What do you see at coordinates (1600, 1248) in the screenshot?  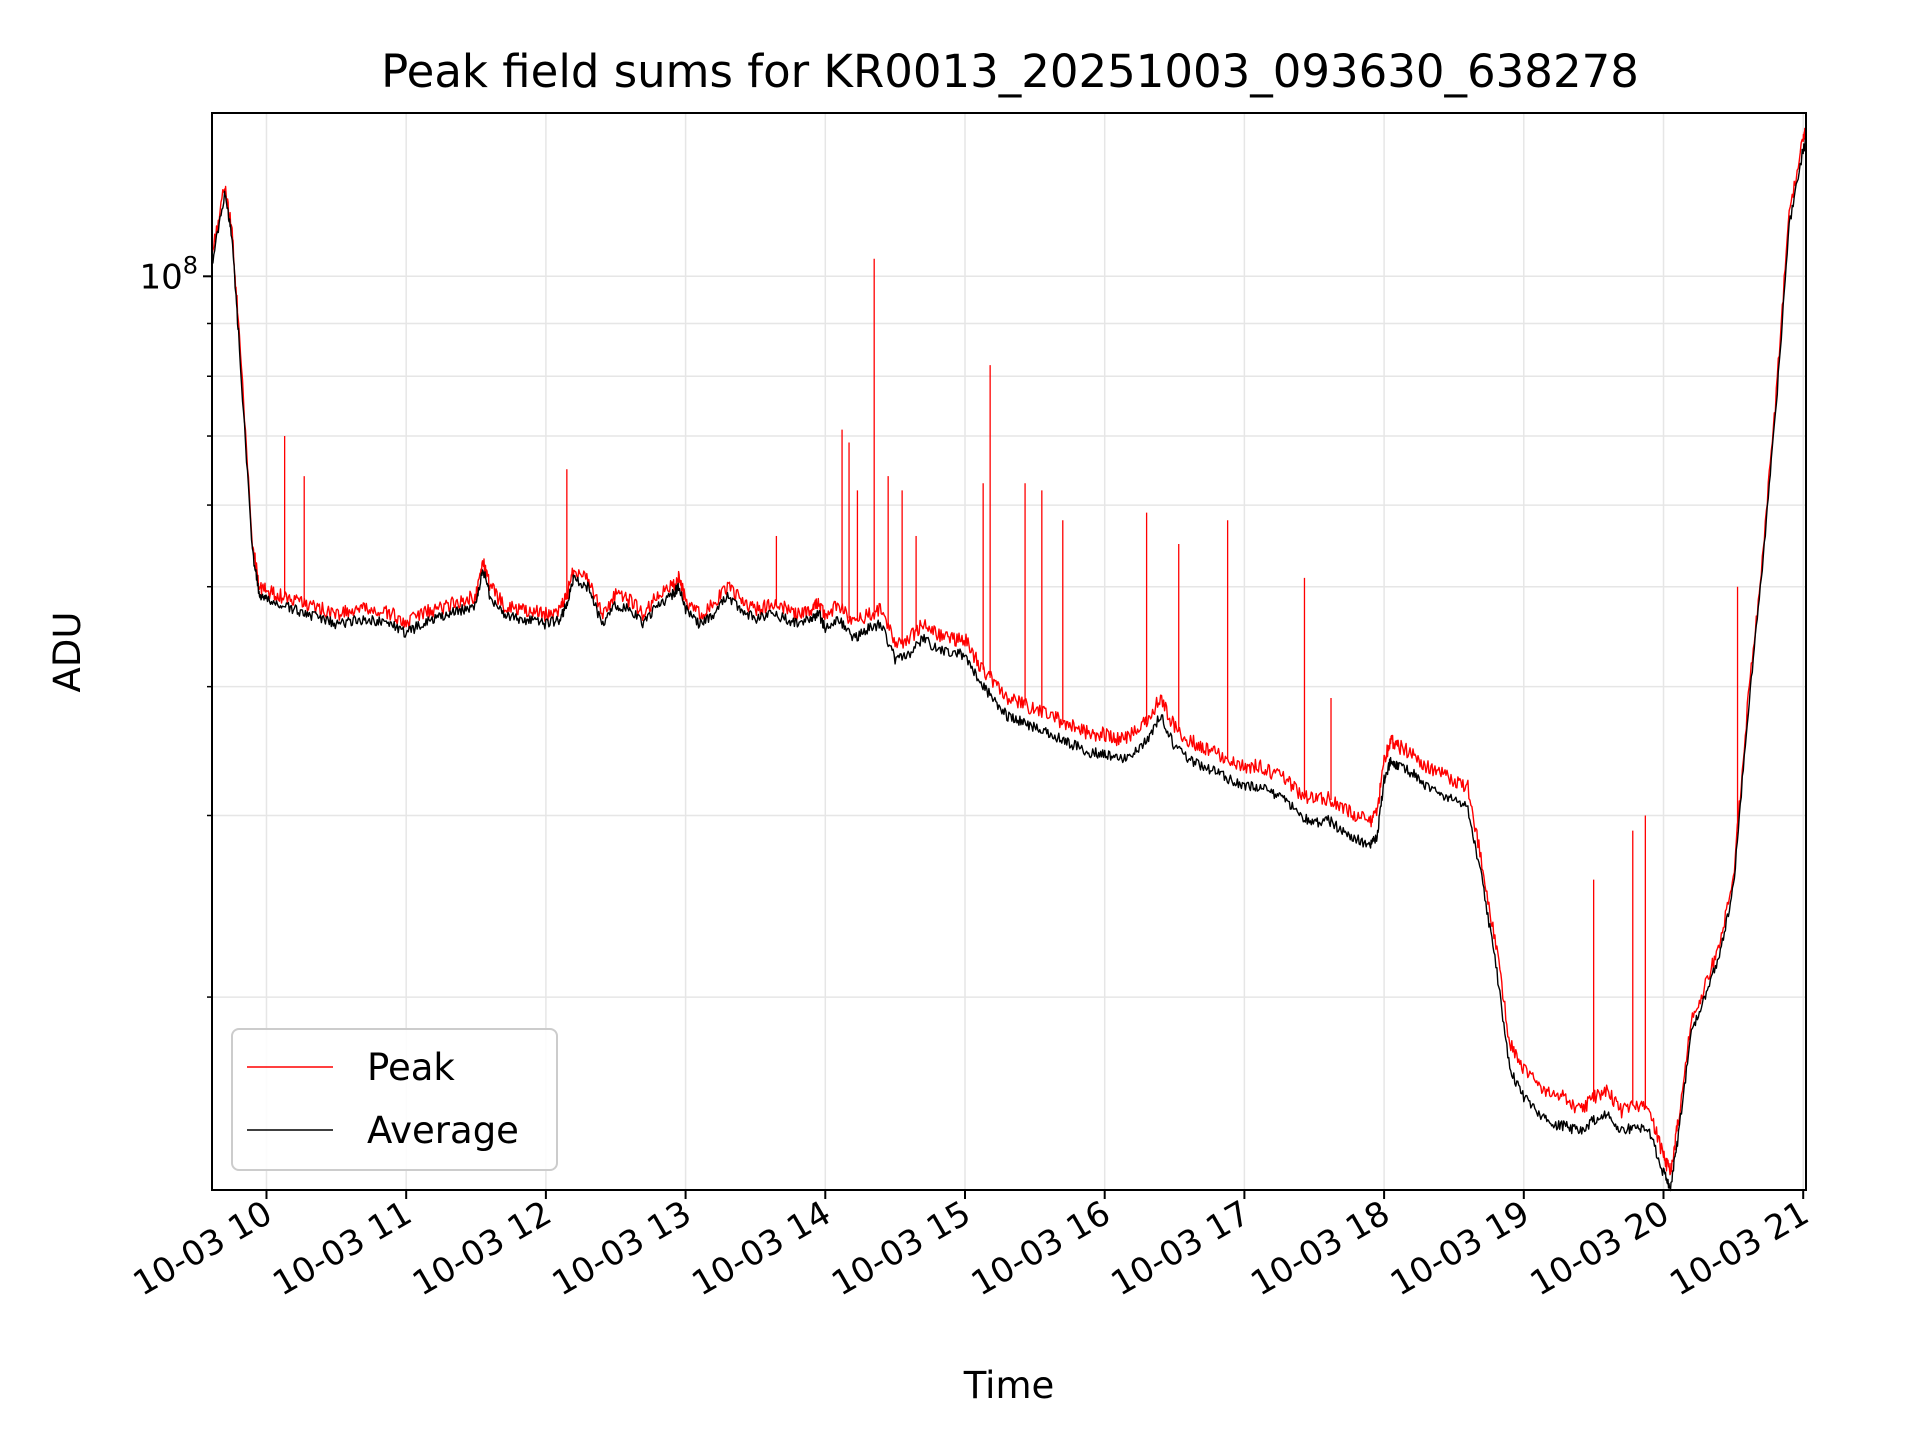 I see `x-tick-label: 10-03 20` at bounding box center [1600, 1248].